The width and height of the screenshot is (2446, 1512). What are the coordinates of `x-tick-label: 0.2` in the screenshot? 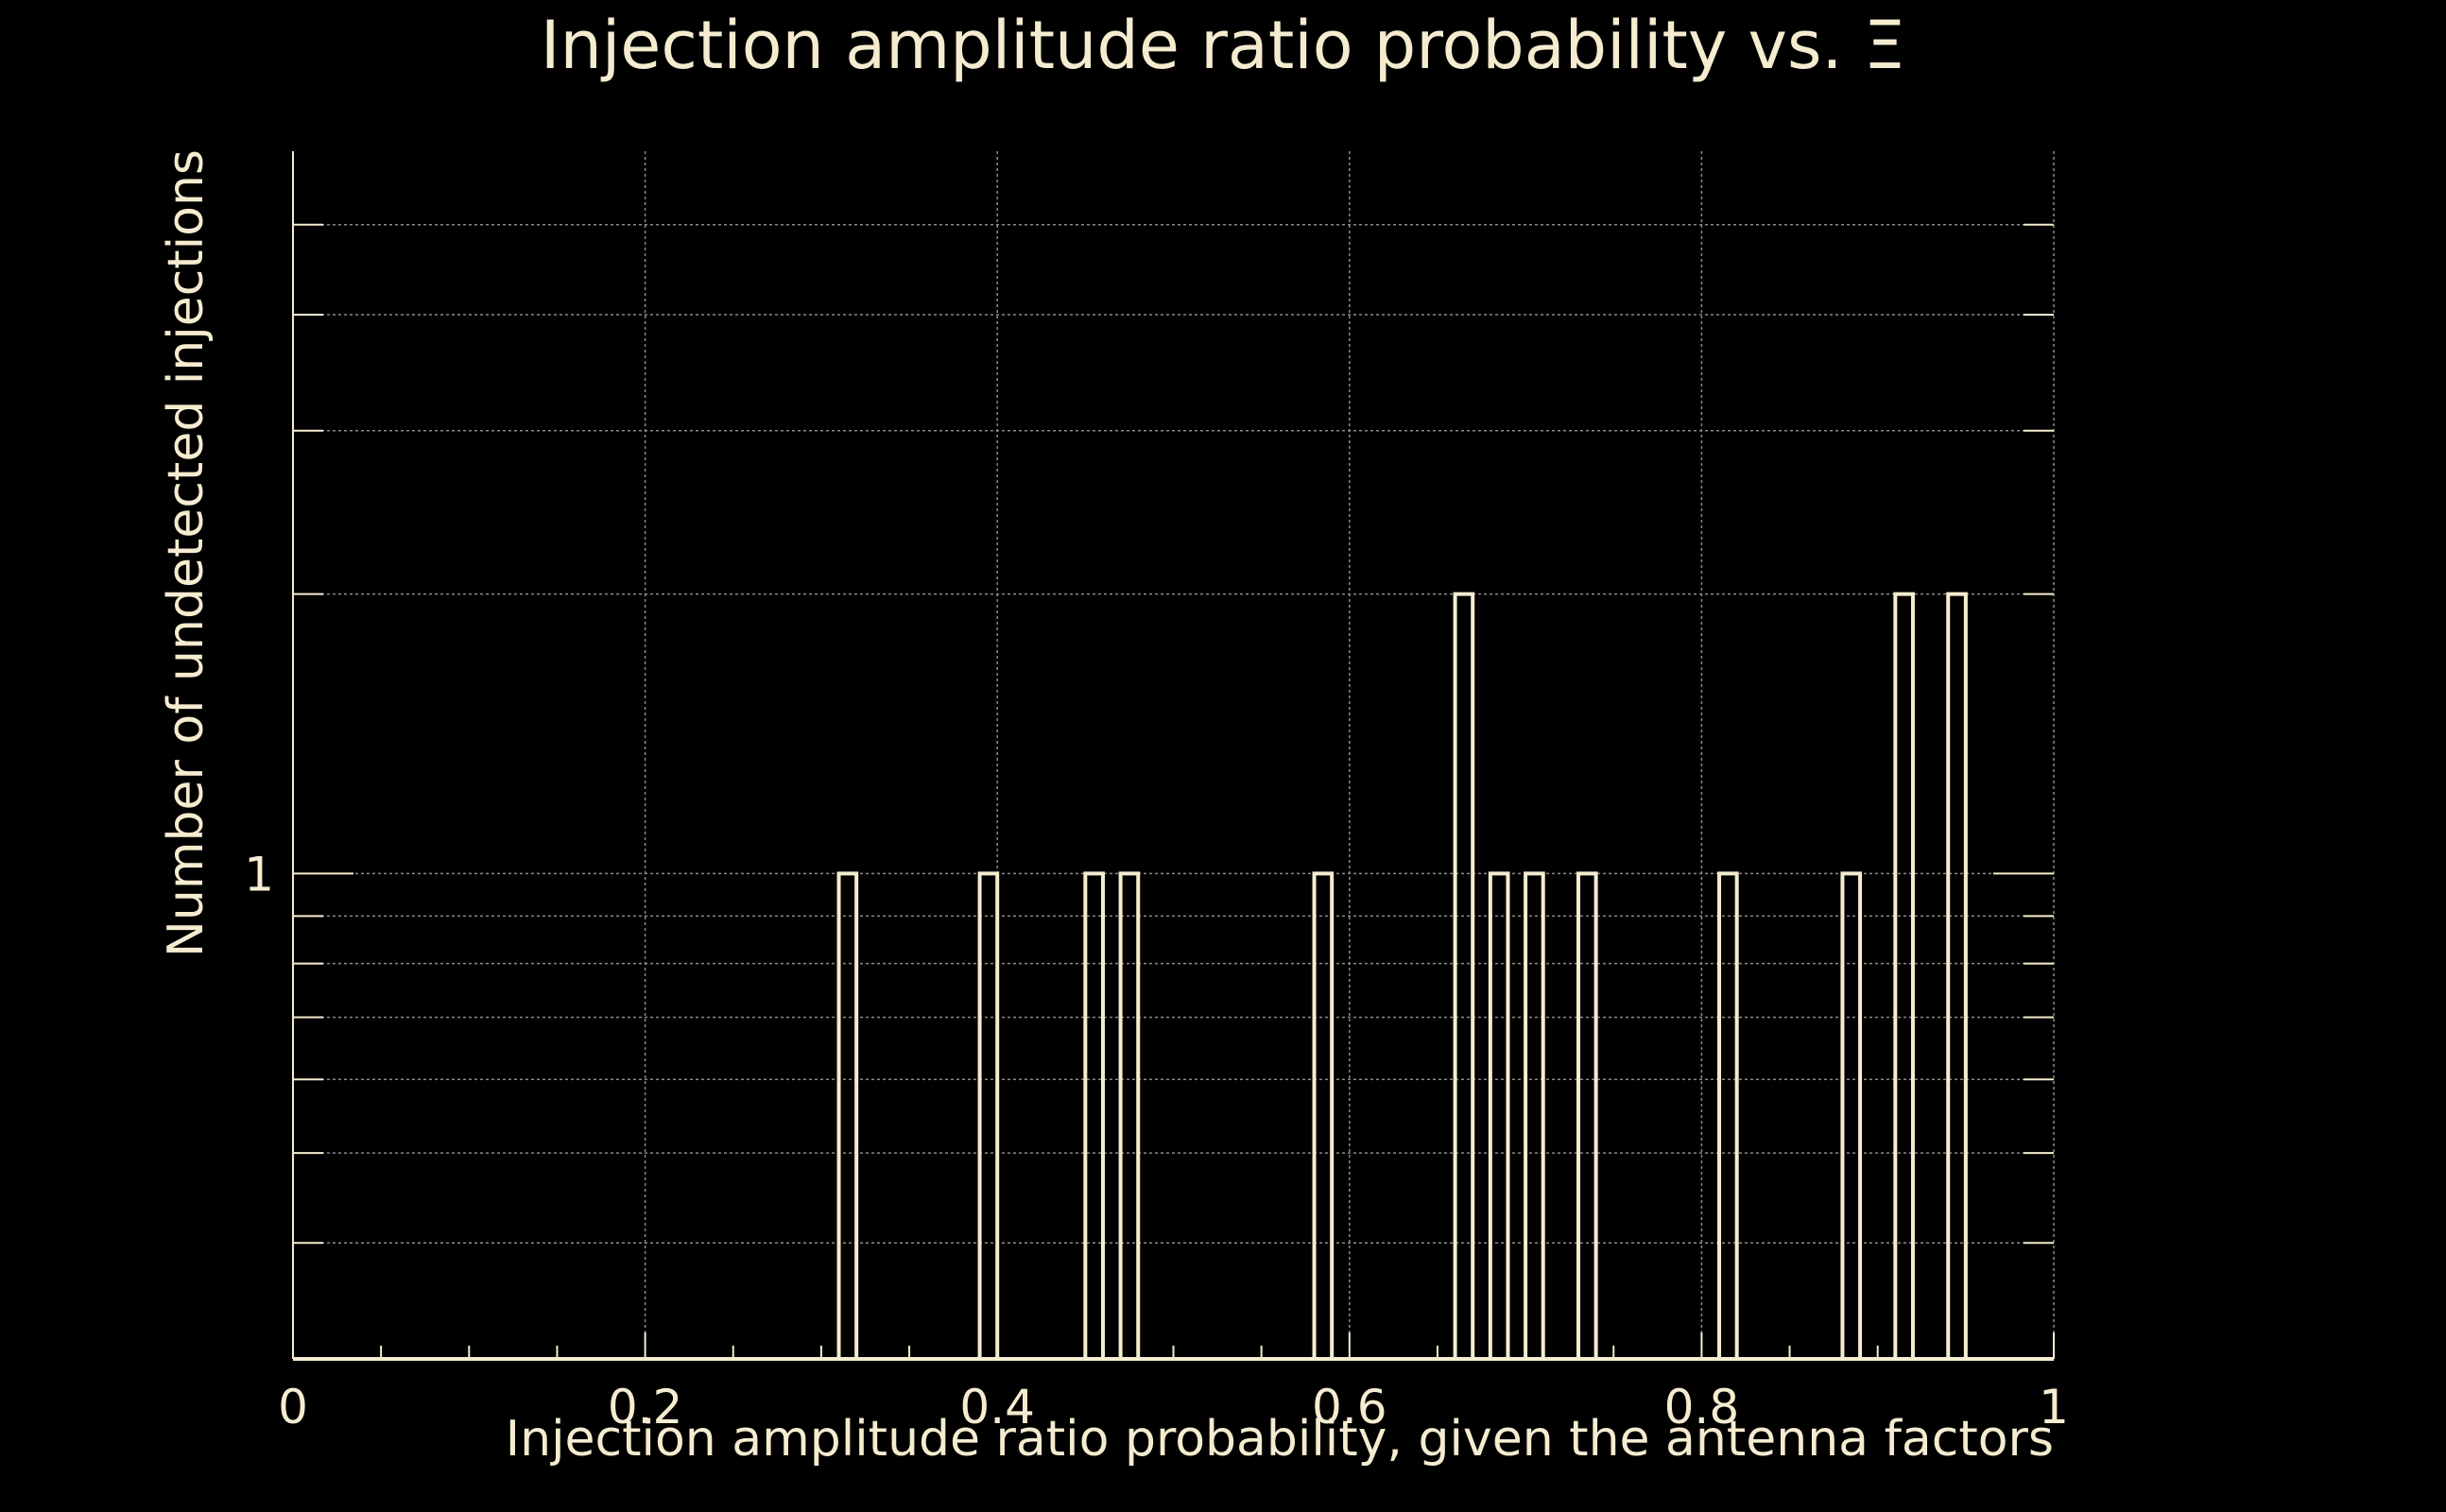 It's located at (645, 1407).